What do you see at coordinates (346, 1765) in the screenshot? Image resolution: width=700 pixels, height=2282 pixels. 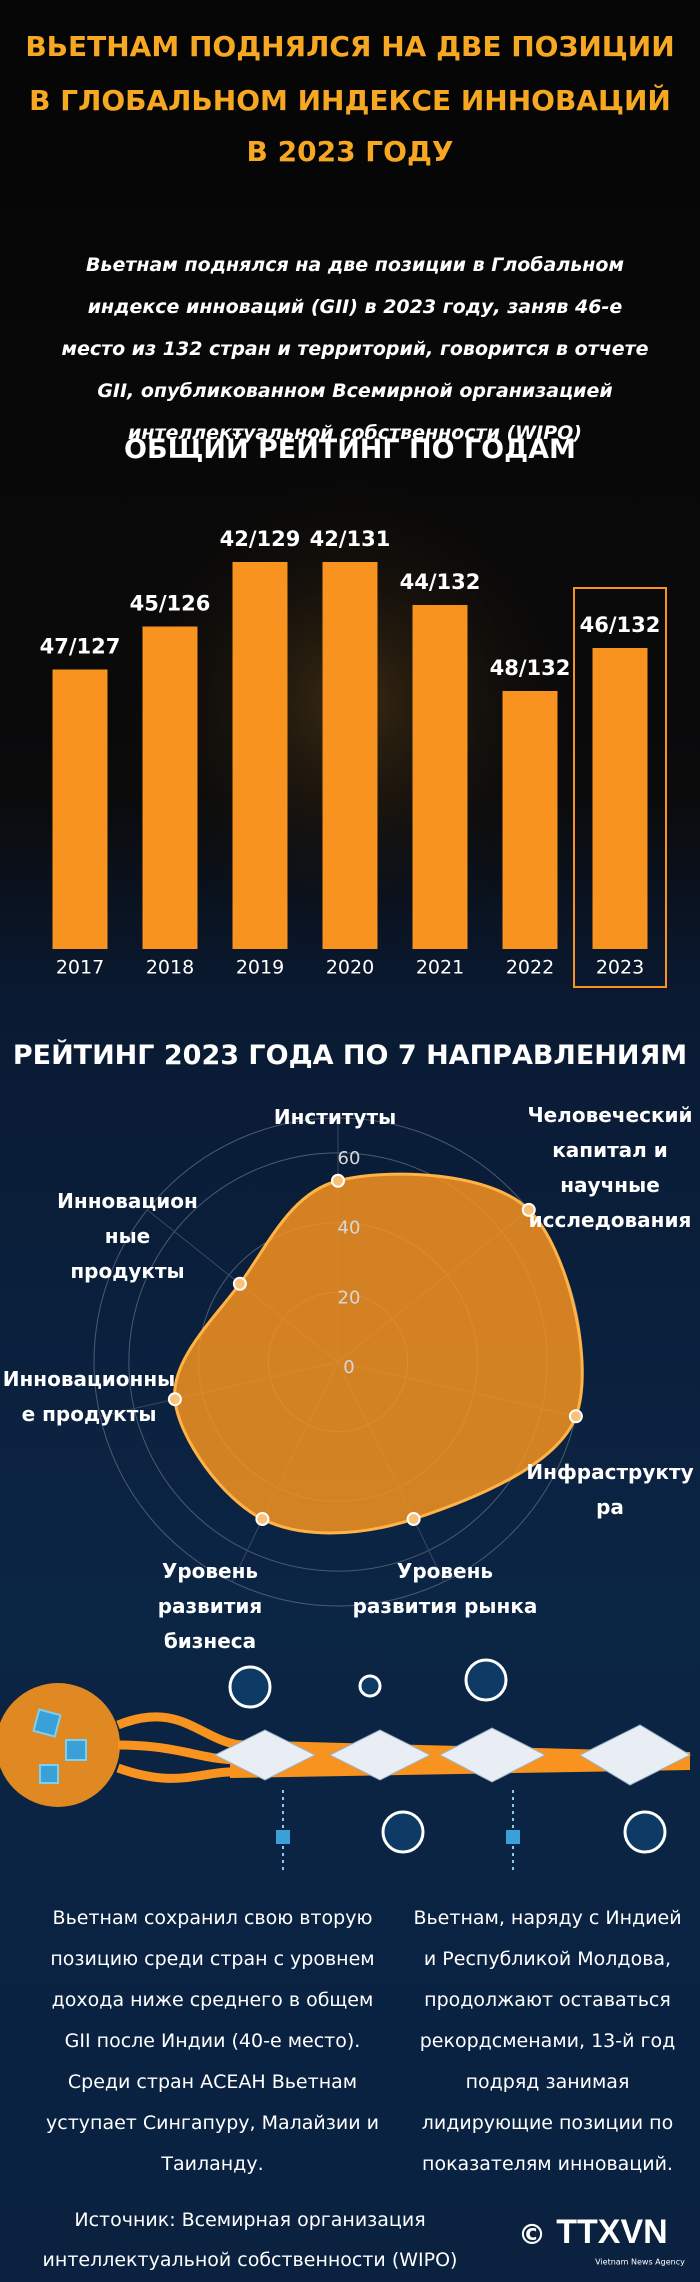 I see `process-illustration` at bounding box center [346, 1765].